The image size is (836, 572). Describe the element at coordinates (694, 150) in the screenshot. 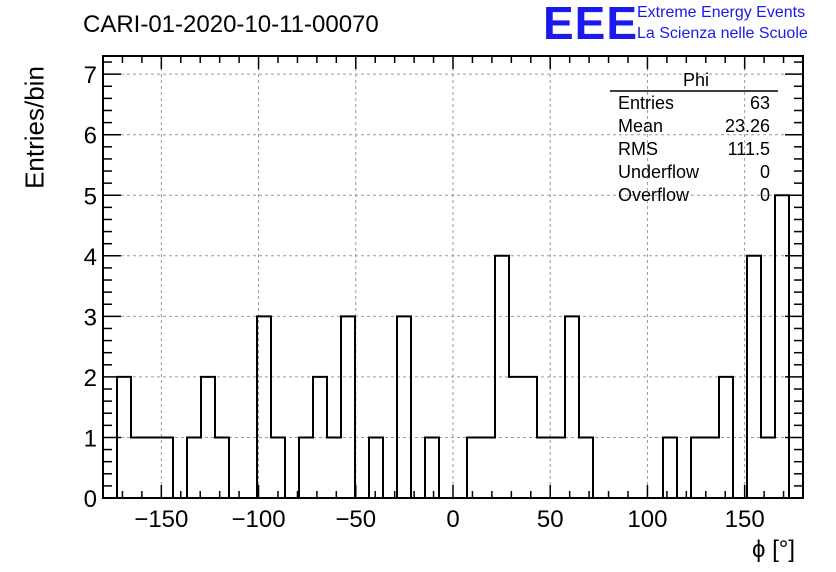

I see `stats-row-rms: RMS 111.5` at that location.